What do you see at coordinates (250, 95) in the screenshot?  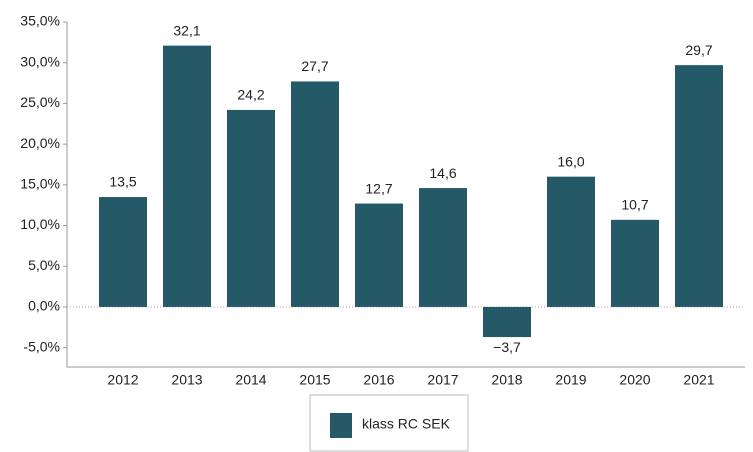 I see `data-label: 24,2` at bounding box center [250, 95].